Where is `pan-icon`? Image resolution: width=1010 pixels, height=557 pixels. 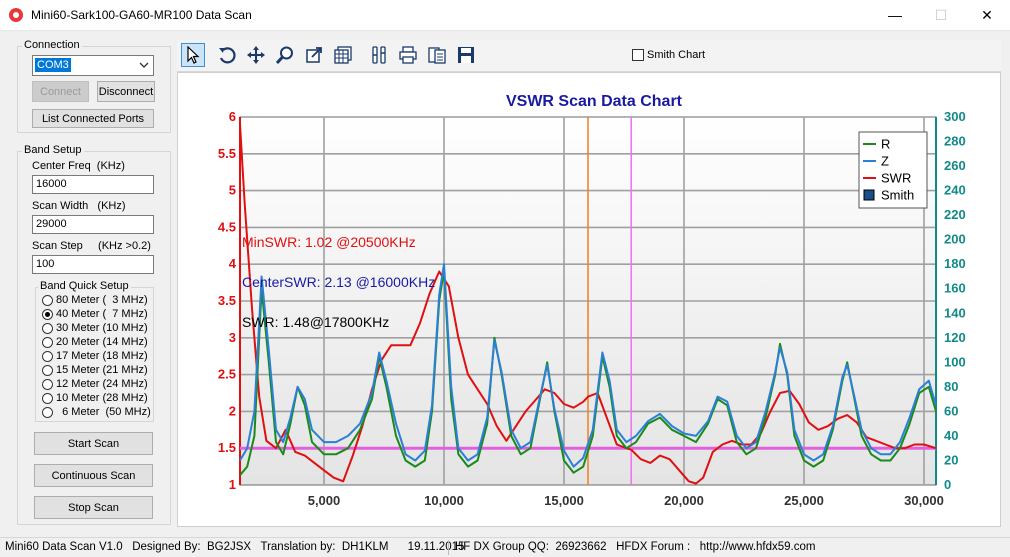
pan-icon is located at coordinates (256, 55).